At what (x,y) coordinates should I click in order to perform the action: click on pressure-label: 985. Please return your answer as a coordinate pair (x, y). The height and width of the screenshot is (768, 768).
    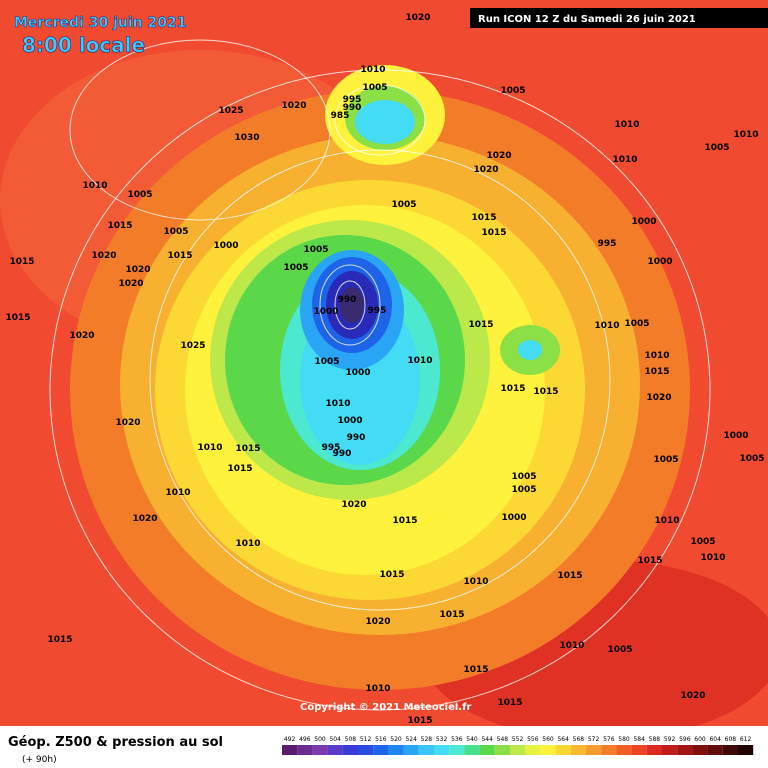
    Looking at the image, I should click on (340, 116).